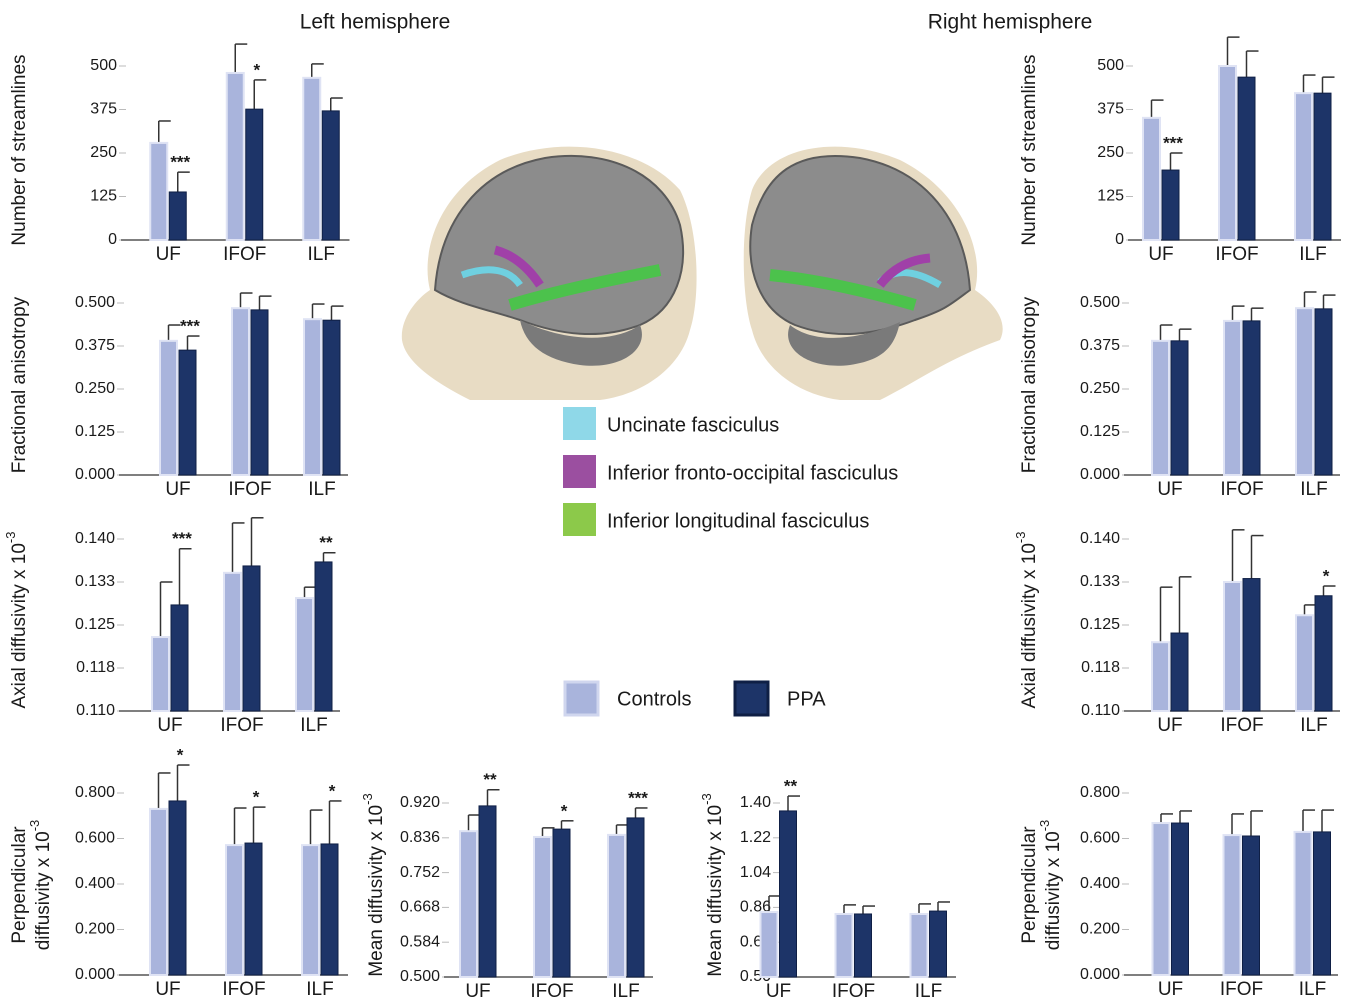 The image size is (1349, 1003). I want to click on y-tick-label: 1.04, so click(755, 872).